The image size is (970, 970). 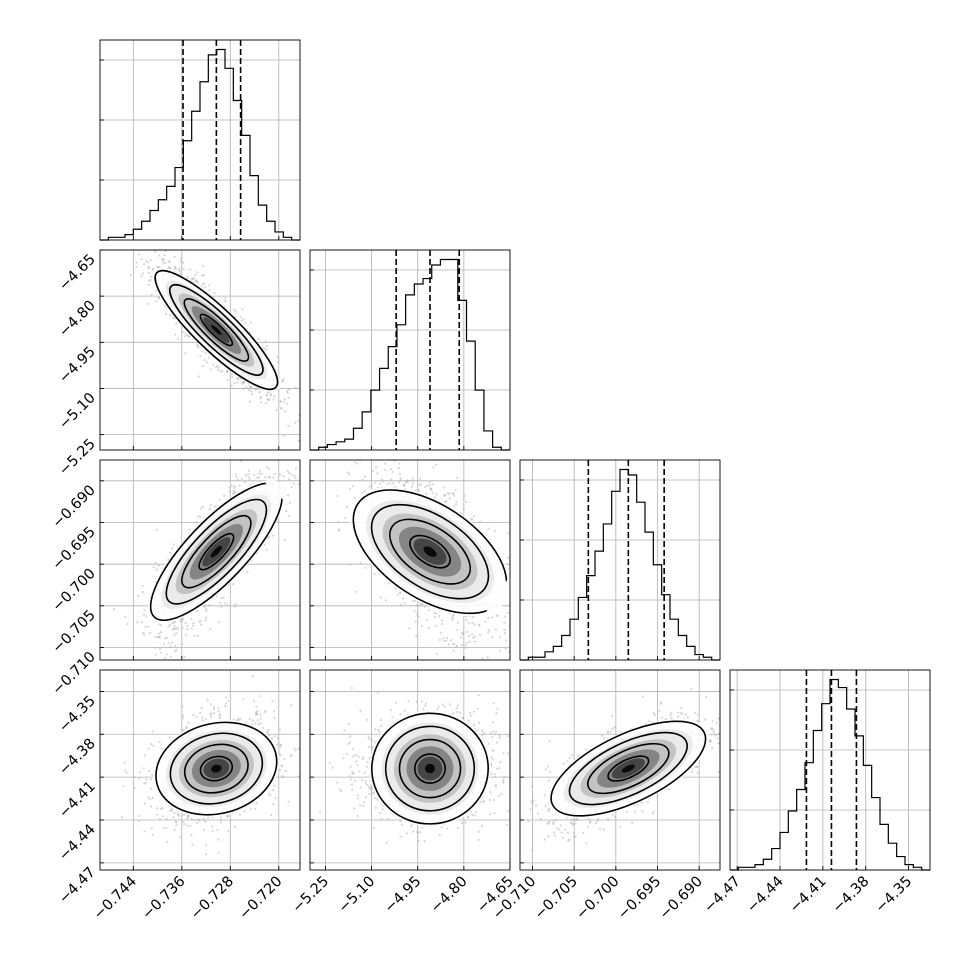 What do you see at coordinates (77, 457) in the screenshot?
I see `y-tick-label: −5.25` at bounding box center [77, 457].